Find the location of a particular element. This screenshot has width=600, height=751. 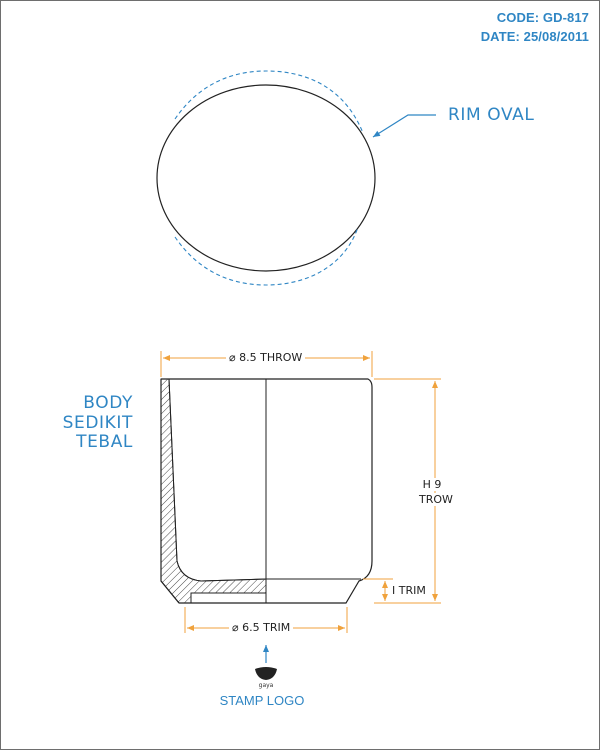

stamp-logo-text: gaya is located at coordinates (266, 685).